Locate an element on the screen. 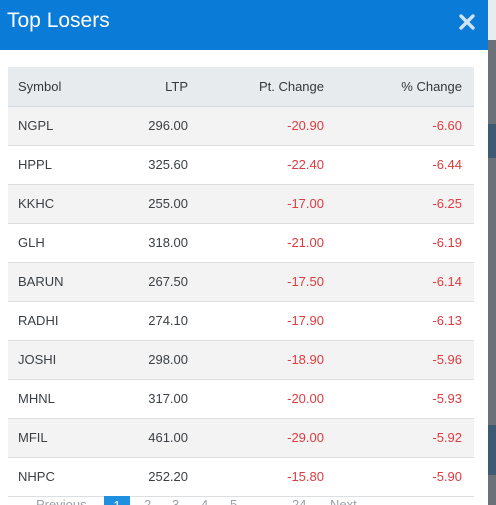  column-header-symbol: Symbol is located at coordinates (55, 87).